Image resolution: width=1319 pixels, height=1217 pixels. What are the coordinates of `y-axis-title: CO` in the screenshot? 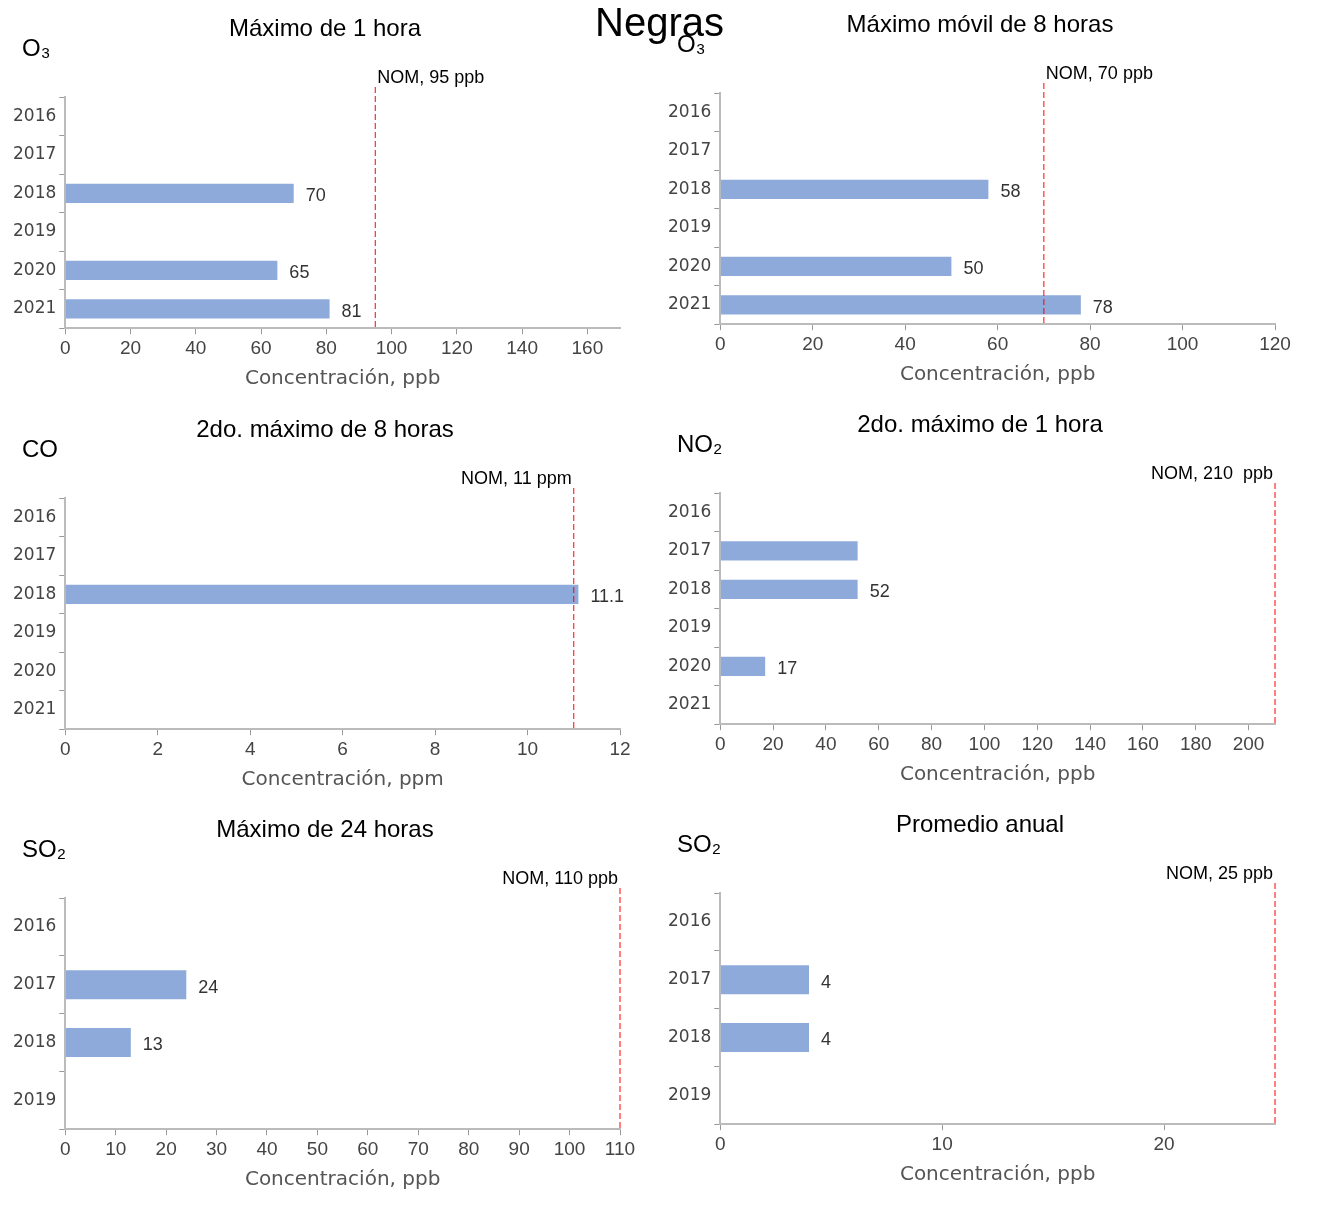 It's located at (40, 449).